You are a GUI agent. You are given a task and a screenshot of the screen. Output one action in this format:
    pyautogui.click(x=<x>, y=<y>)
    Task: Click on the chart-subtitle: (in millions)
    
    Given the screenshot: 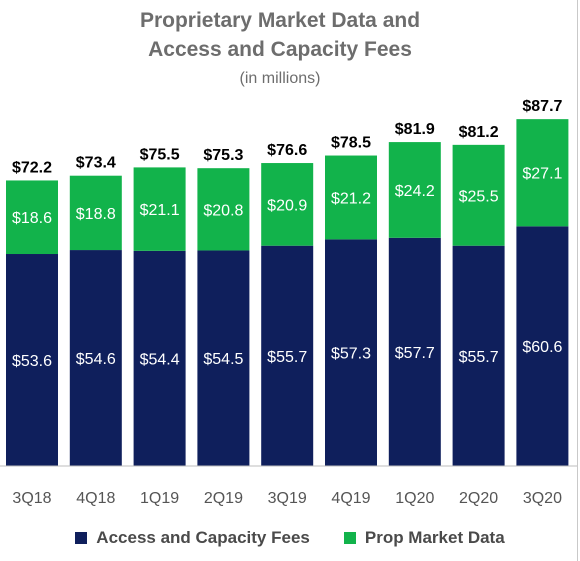 What is the action you would take?
    pyautogui.click(x=280, y=78)
    